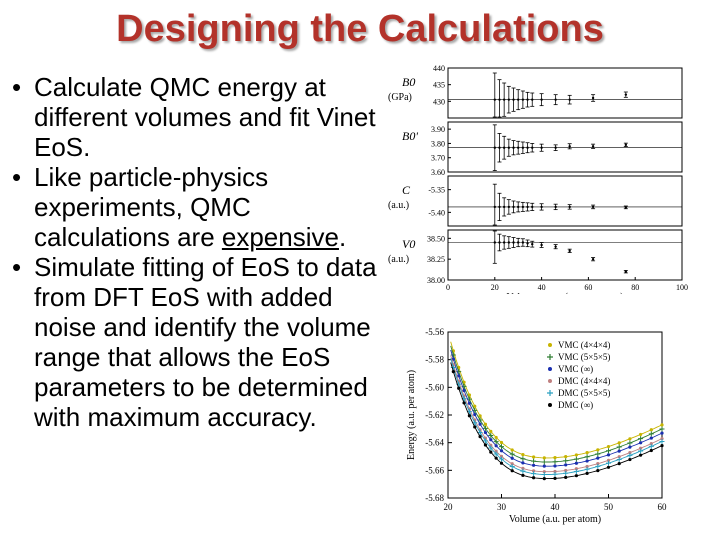 This screenshot has width=720, height=540. What do you see at coordinates (436, 259) in the screenshot?
I see `y-tick-label: 38.25` at bounding box center [436, 259].